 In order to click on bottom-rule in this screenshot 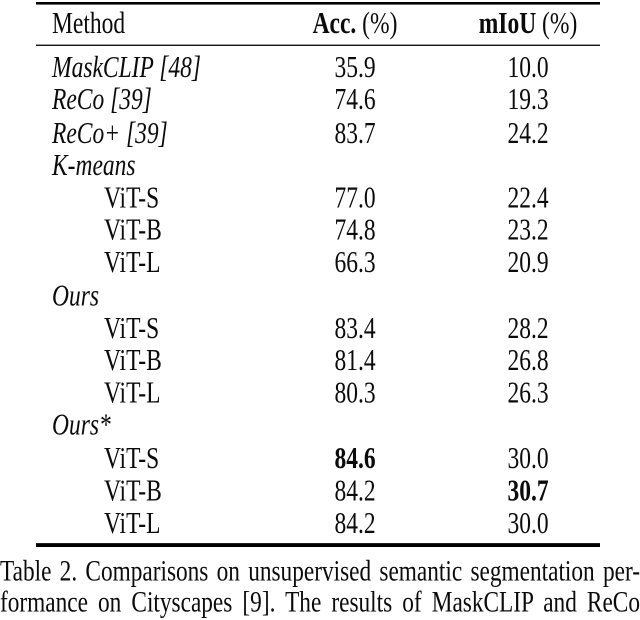, I will do `click(318, 545)`.